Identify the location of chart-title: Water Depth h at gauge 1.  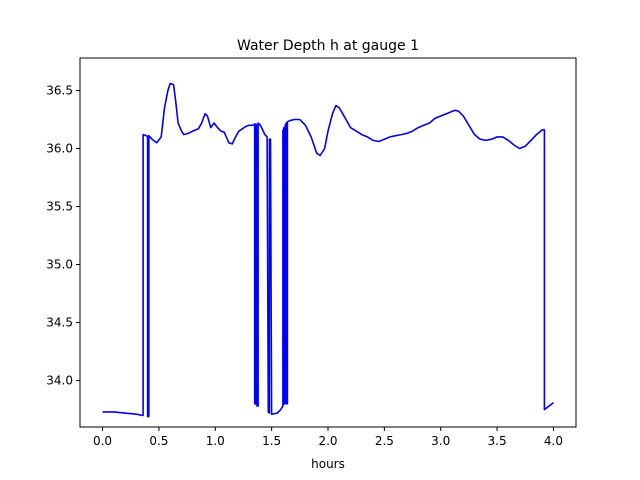
(328, 46).